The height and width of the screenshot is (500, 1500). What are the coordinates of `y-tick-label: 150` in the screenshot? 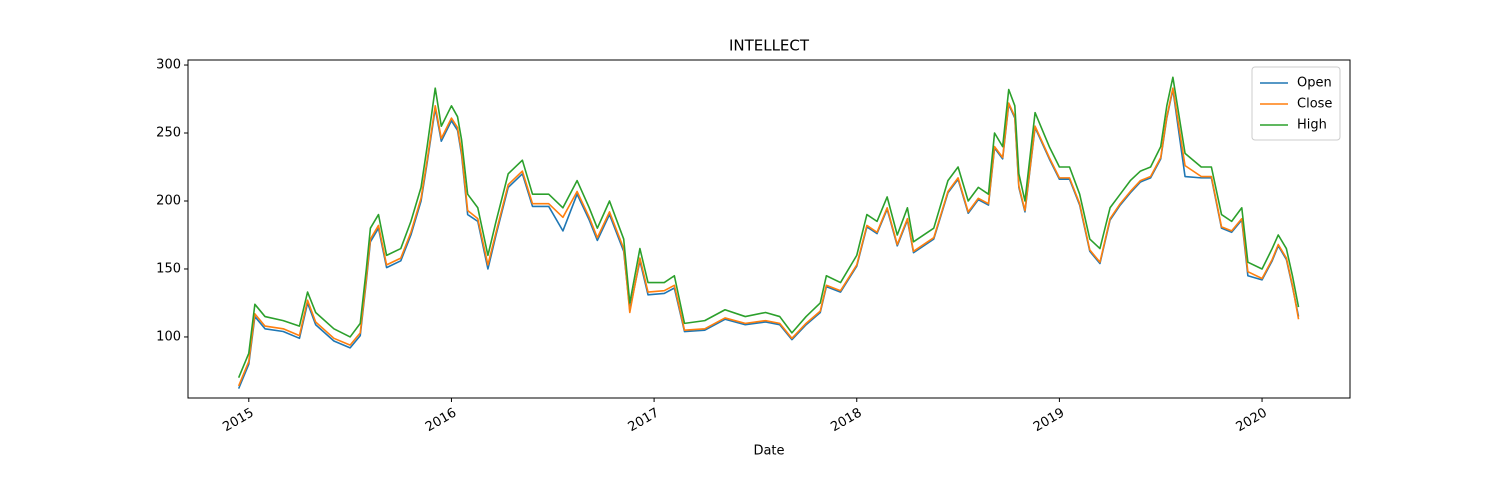 It's located at (168, 268).